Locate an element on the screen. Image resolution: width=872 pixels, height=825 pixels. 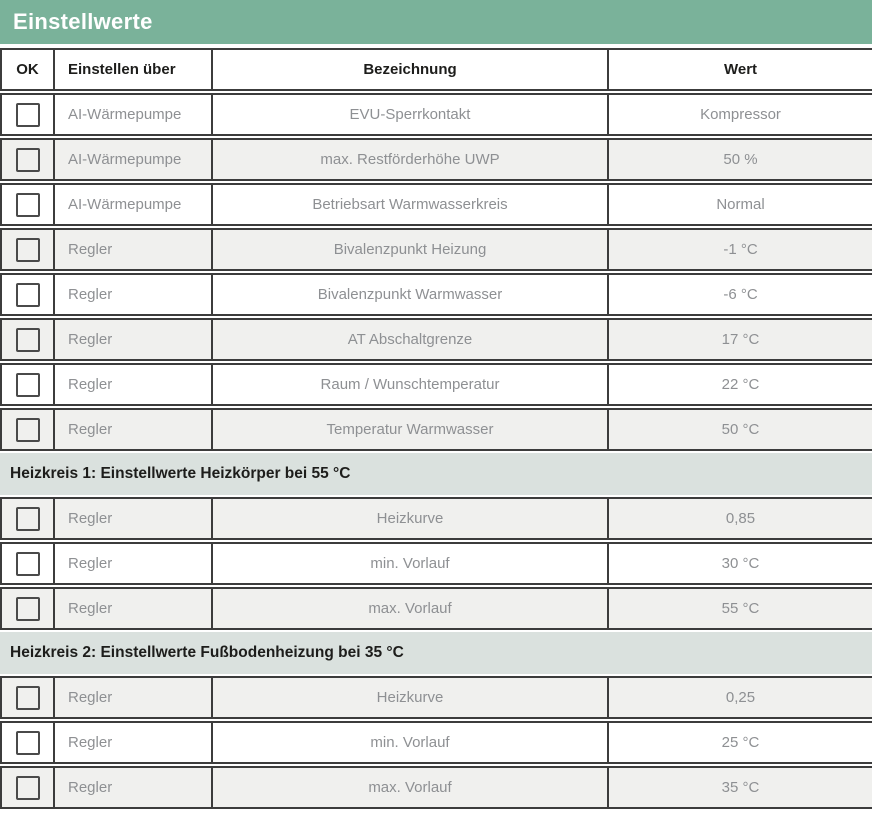
bezeichnung-cell: AT Abschaltgrenze is located at coordinates (409, 339).